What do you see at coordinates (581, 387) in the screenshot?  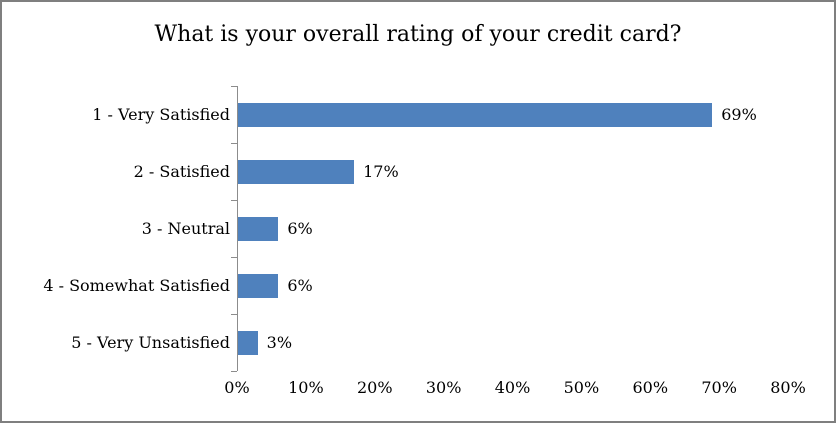 I see `x-axis-tick-label: 50%` at bounding box center [581, 387].